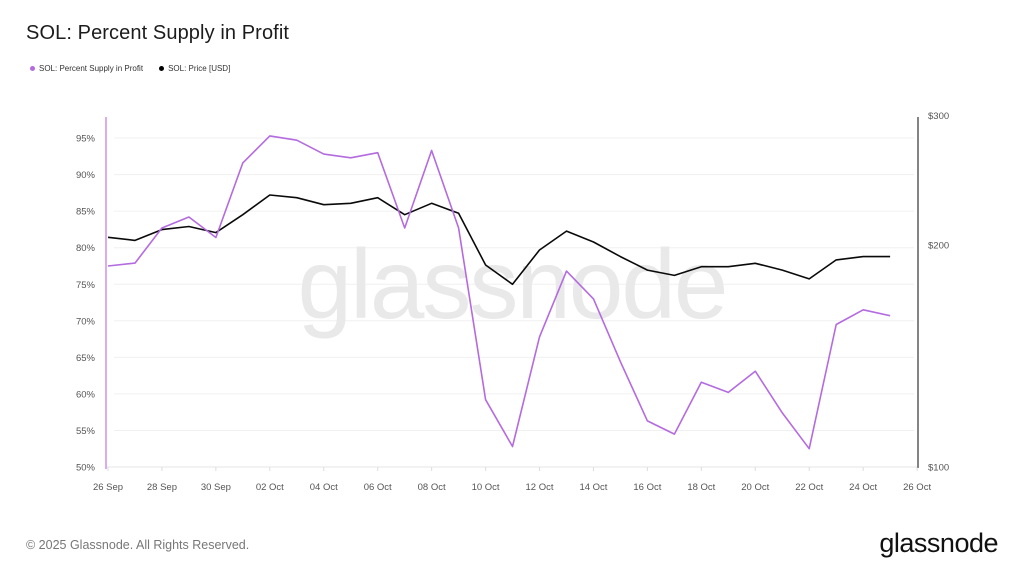  Describe the element at coordinates (938, 468) in the screenshot. I see `right-axis-tick-label: $100` at that location.